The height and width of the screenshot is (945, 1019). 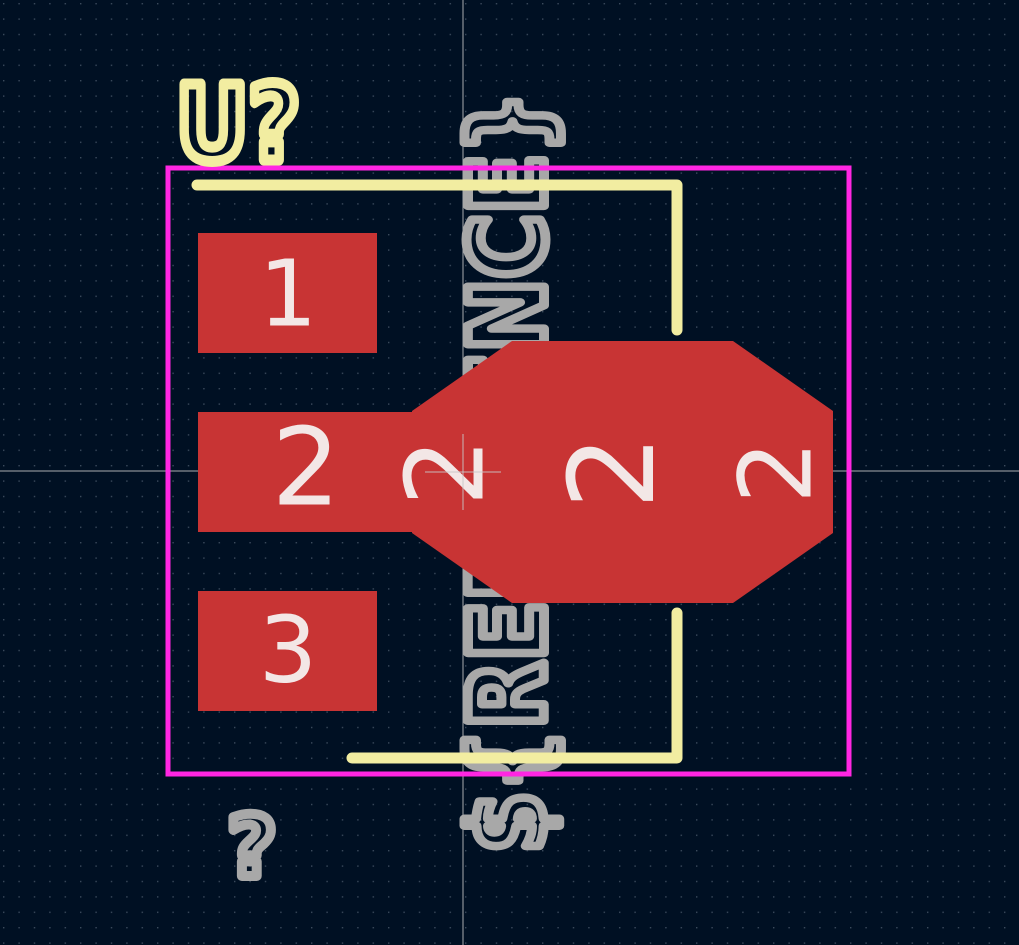 I want to click on pad-3-number: 3, so click(x=288, y=650).